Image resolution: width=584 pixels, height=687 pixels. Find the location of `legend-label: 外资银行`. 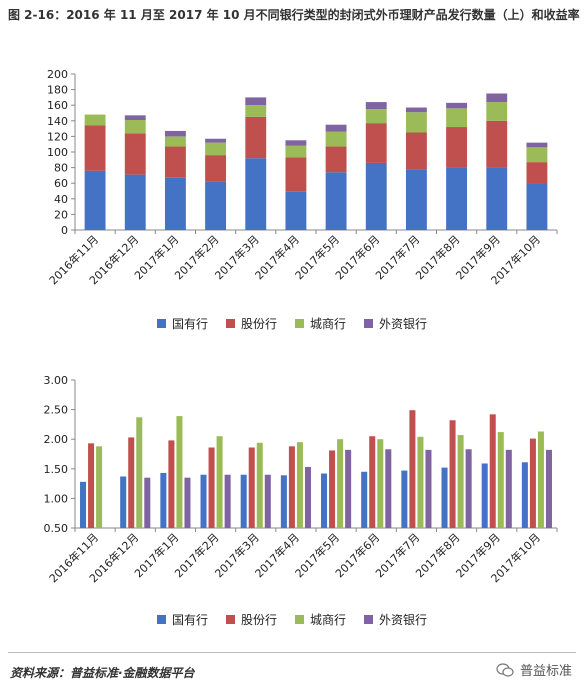

legend-label: 外资银行 is located at coordinates (403, 324).